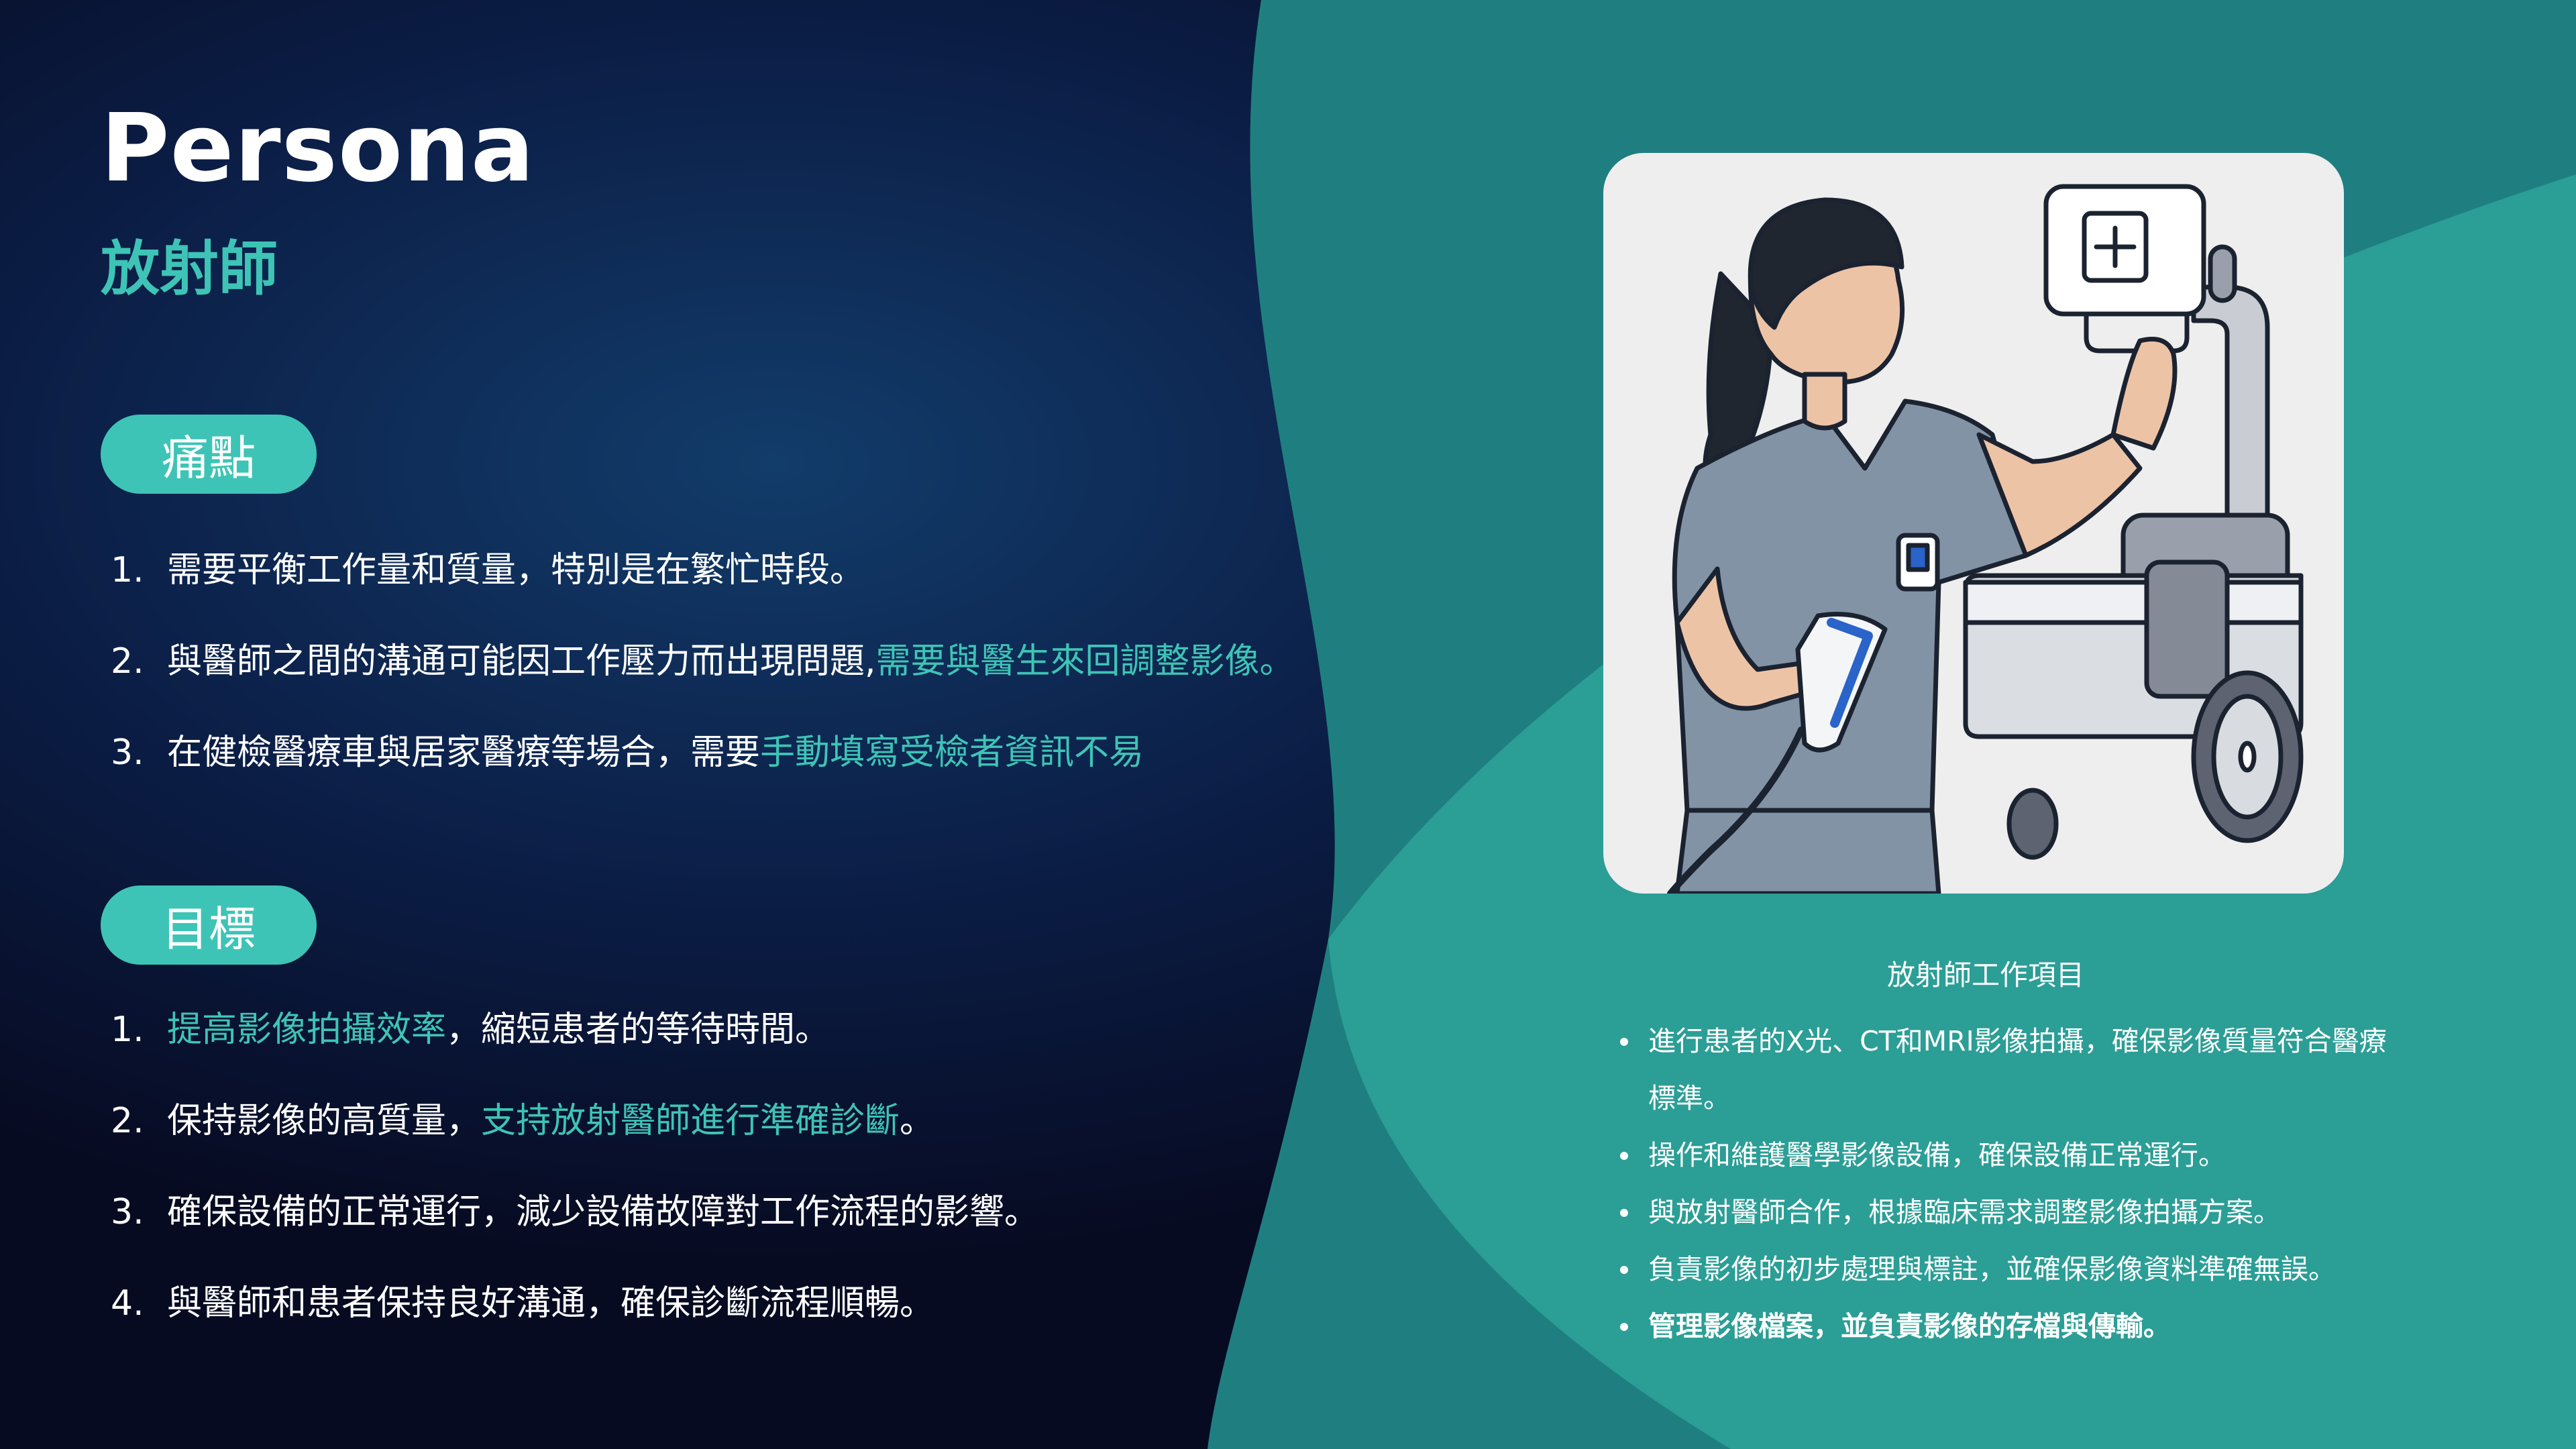 This screenshot has height=1449, width=2576. What do you see at coordinates (209, 454) in the screenshot?
I see `pain-points-badge: 痛點` at bounding box center [209, 454].